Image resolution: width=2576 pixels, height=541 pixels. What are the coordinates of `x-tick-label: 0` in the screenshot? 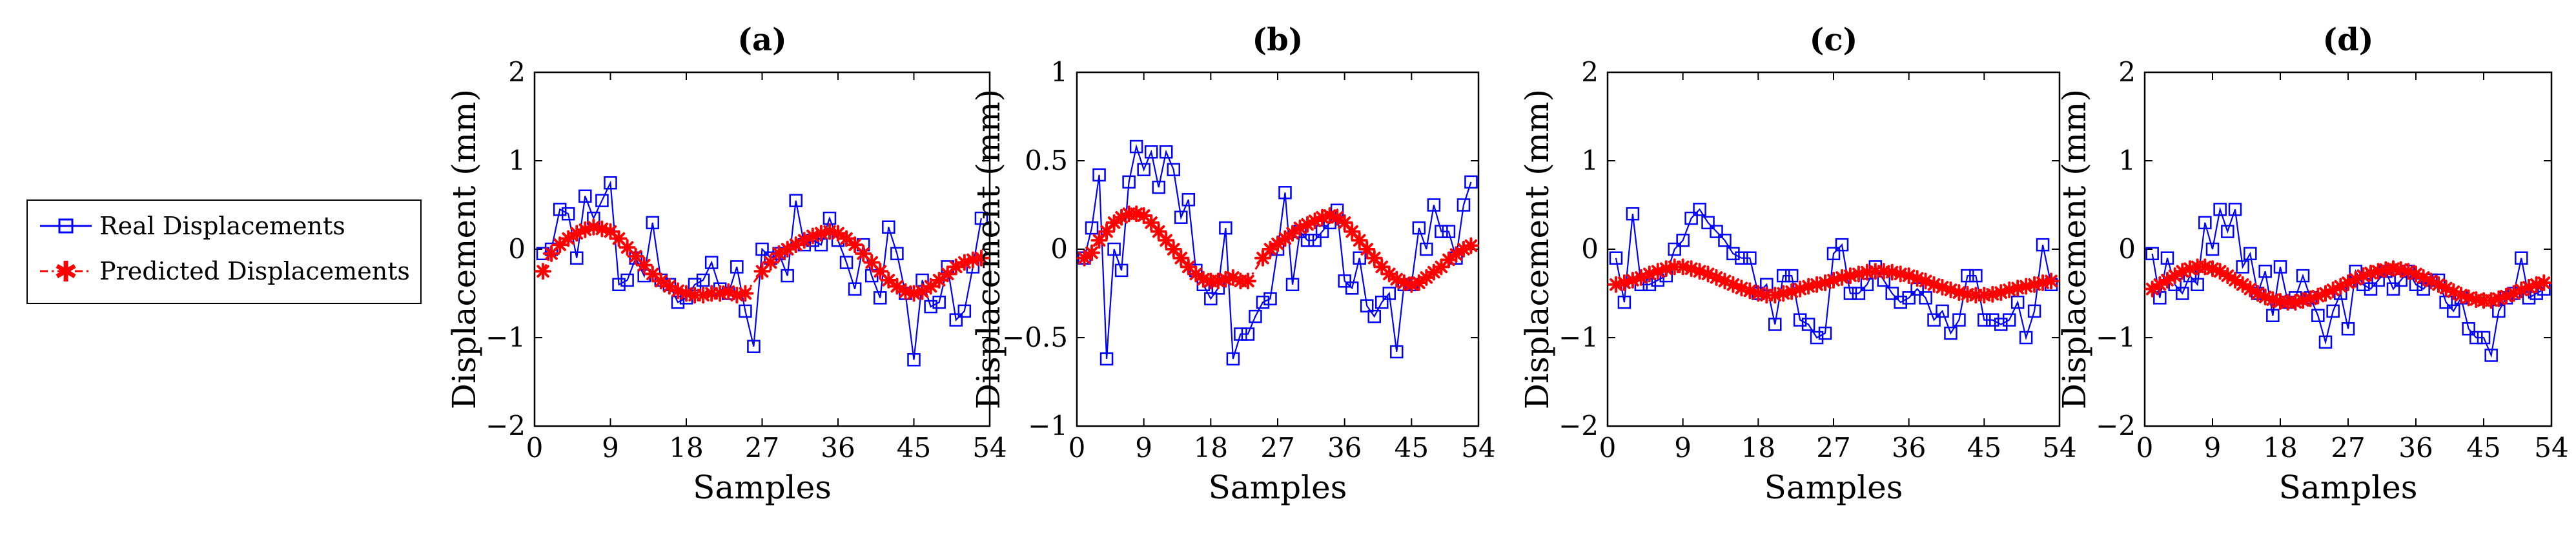 It's located at (1077, 448).